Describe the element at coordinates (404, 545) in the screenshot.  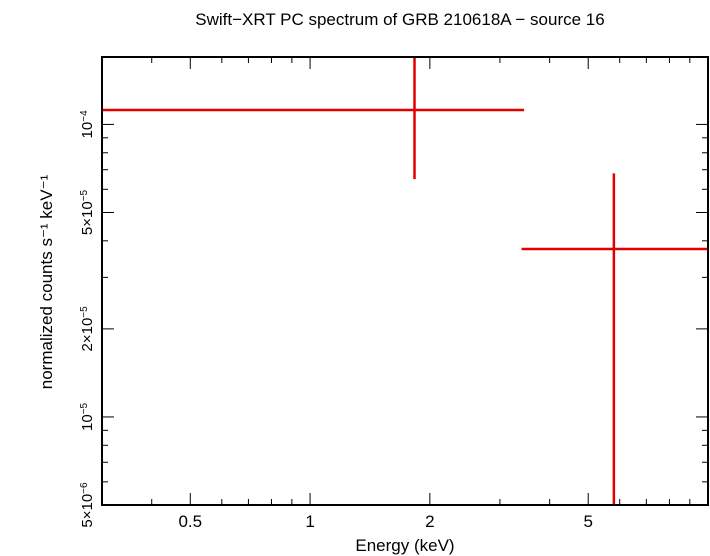
I see `x-axis-label: Energy (keV)` at that location.